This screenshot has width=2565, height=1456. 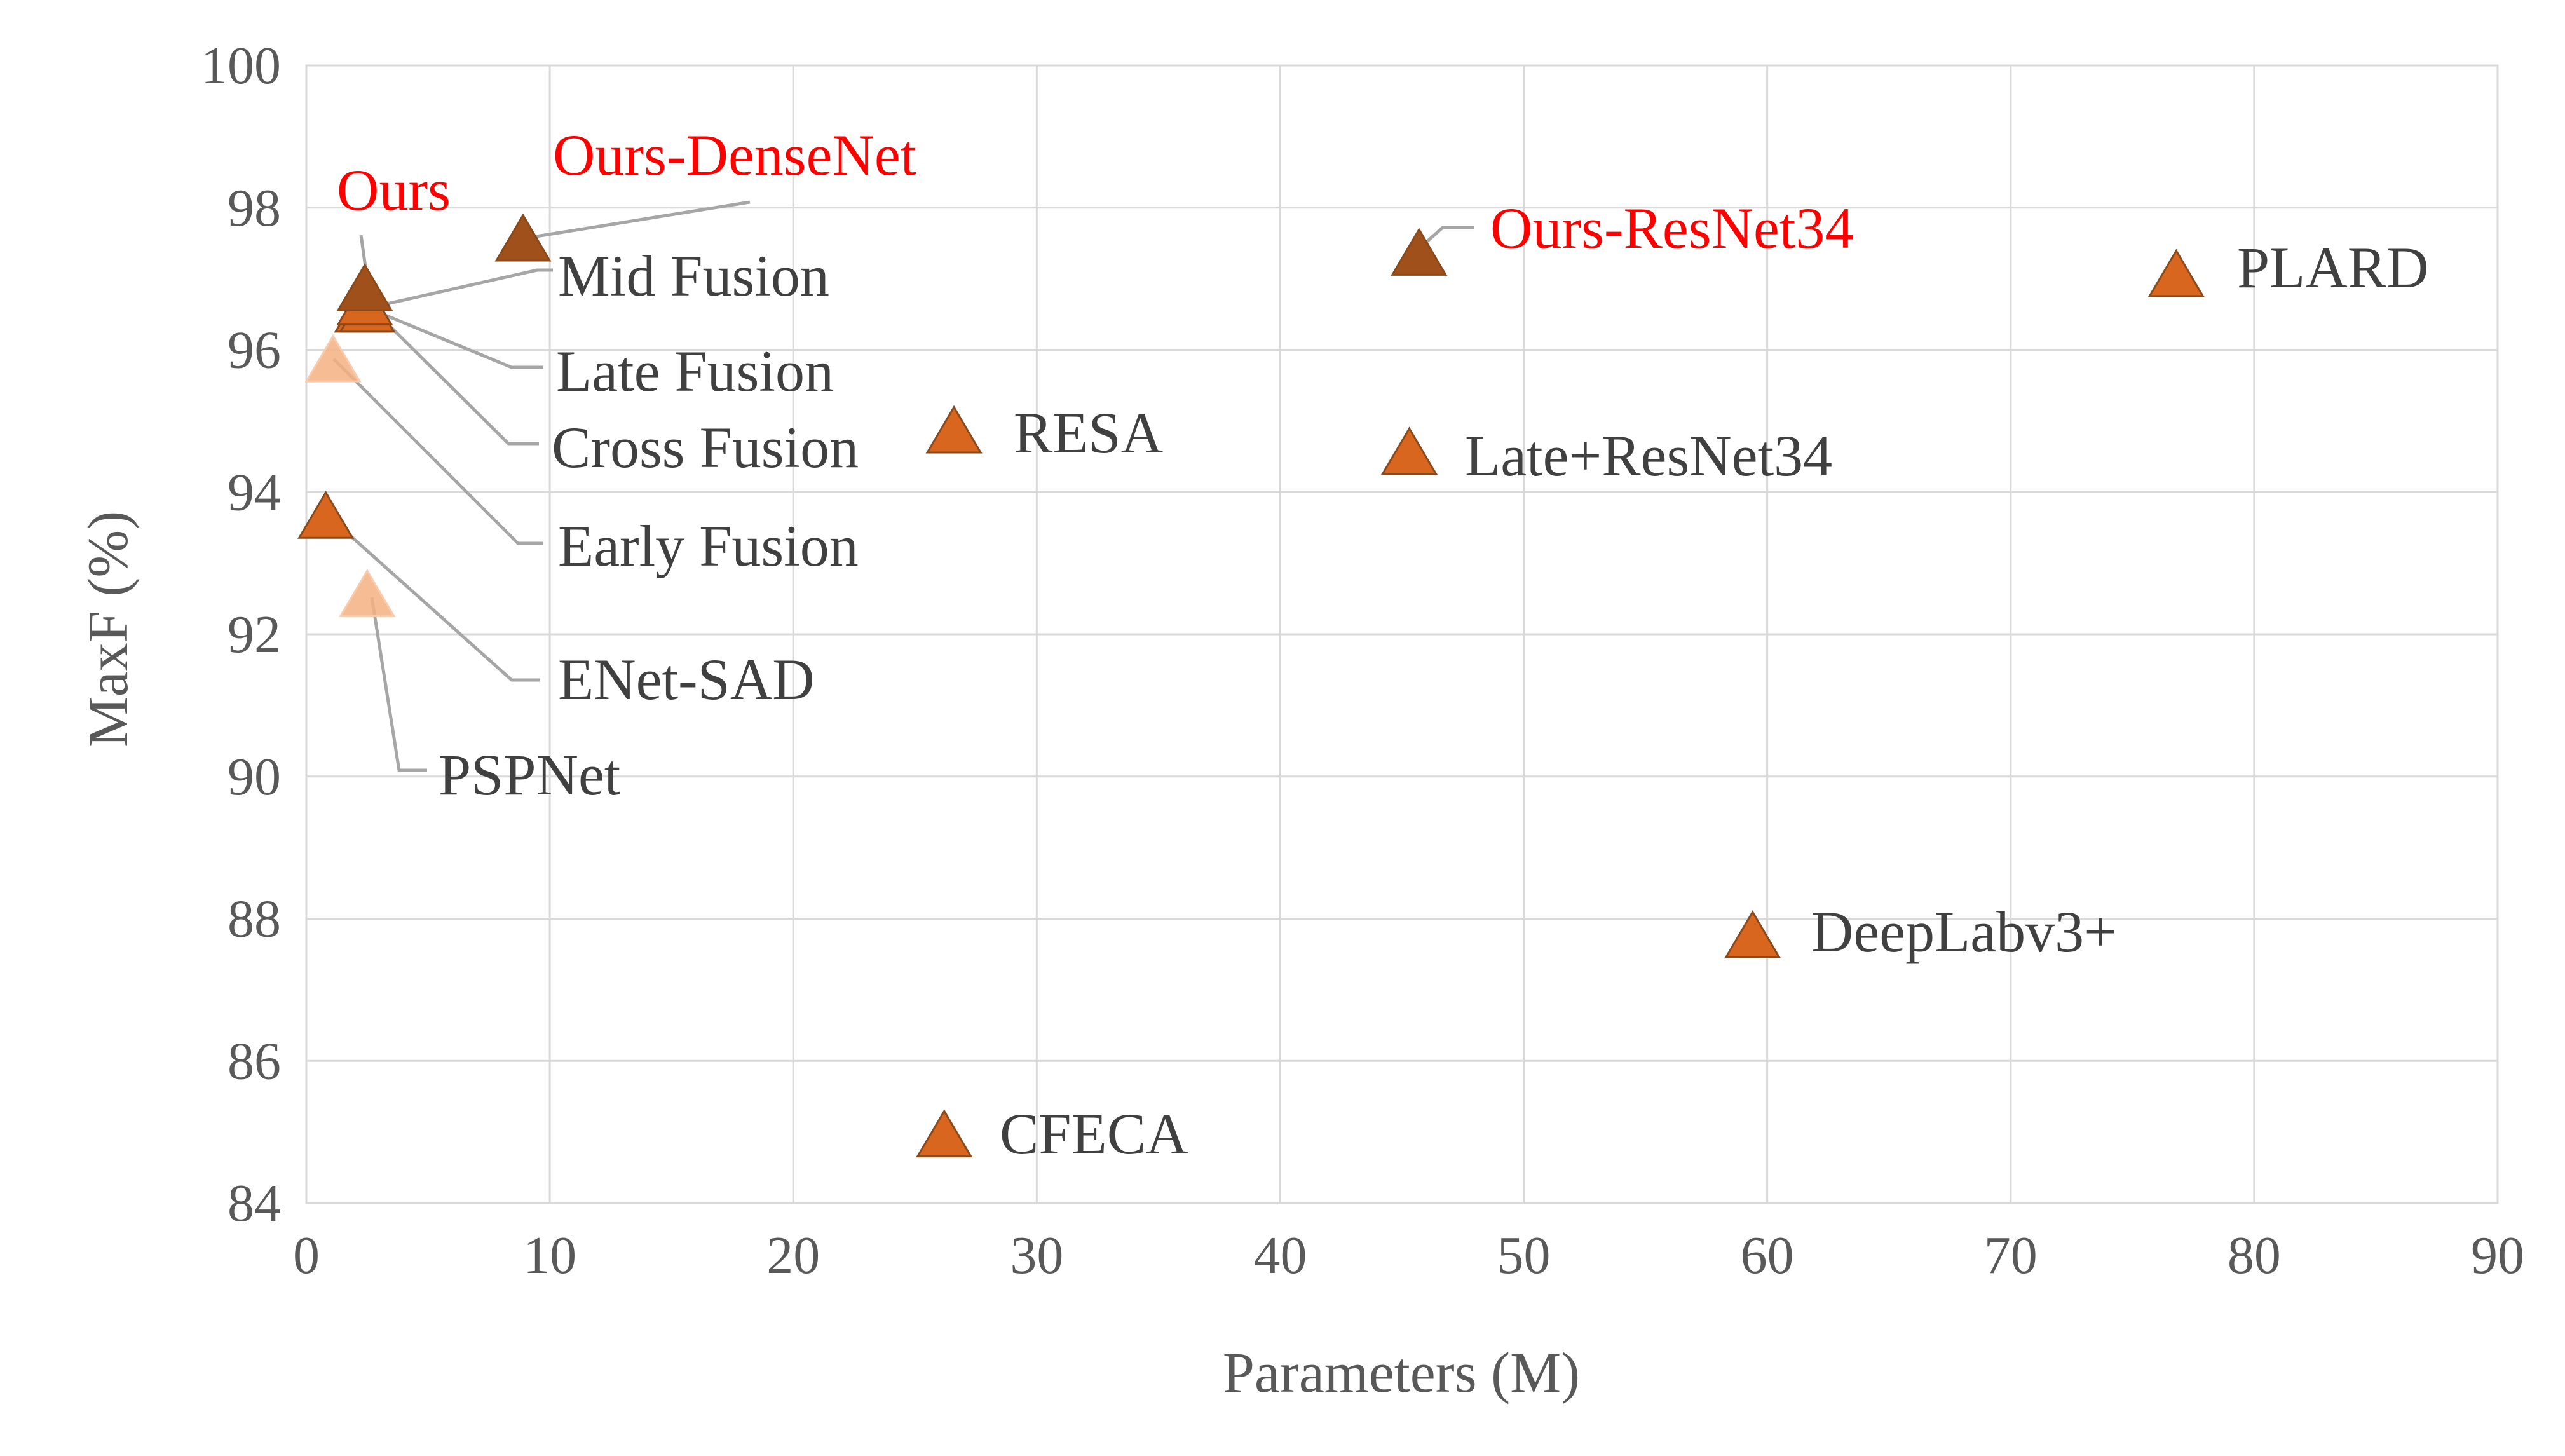 What do you see at coordinates (1401, 1373) in the screenshot?
I see `x-axis-title: Parameters (M)` at bounding box center [1401, 1373].